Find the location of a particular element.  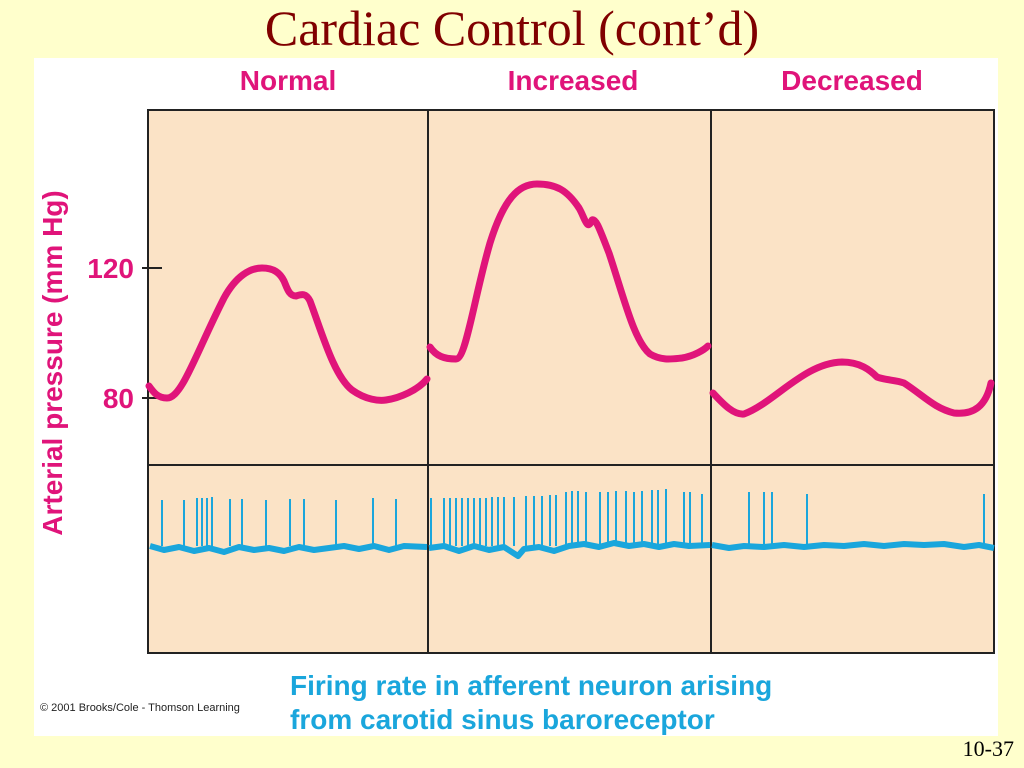

header-normal: Normal is located at coordinates (288, 80).